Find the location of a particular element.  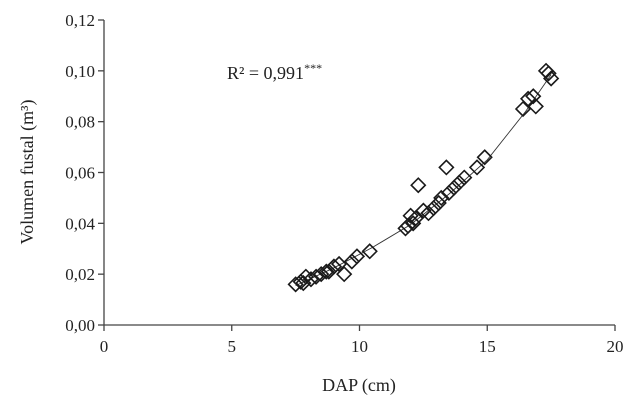

x-tick-label: 5 is located at coordinates (232, 346).